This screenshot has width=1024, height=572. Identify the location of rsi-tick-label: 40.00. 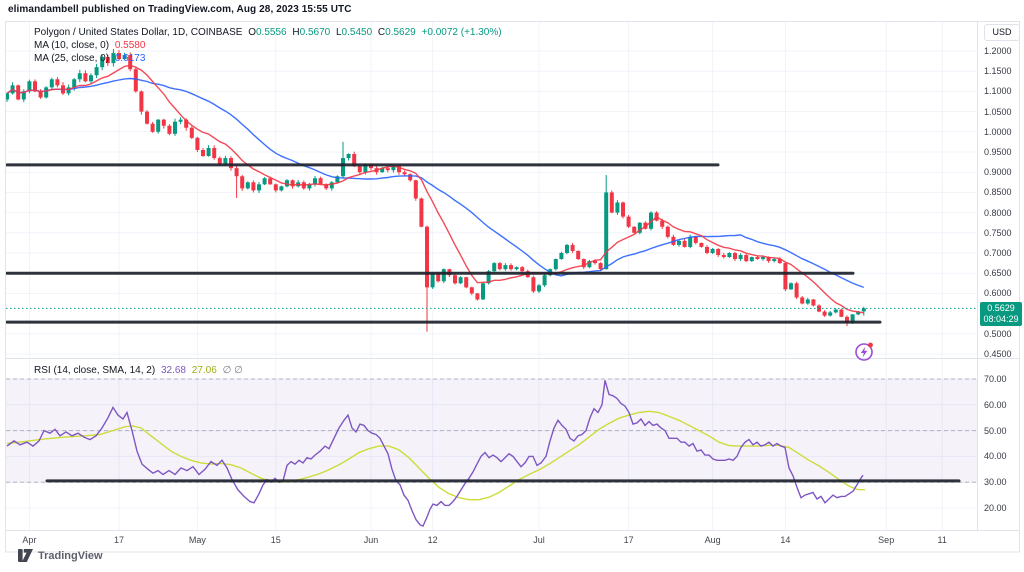
(995, 456).